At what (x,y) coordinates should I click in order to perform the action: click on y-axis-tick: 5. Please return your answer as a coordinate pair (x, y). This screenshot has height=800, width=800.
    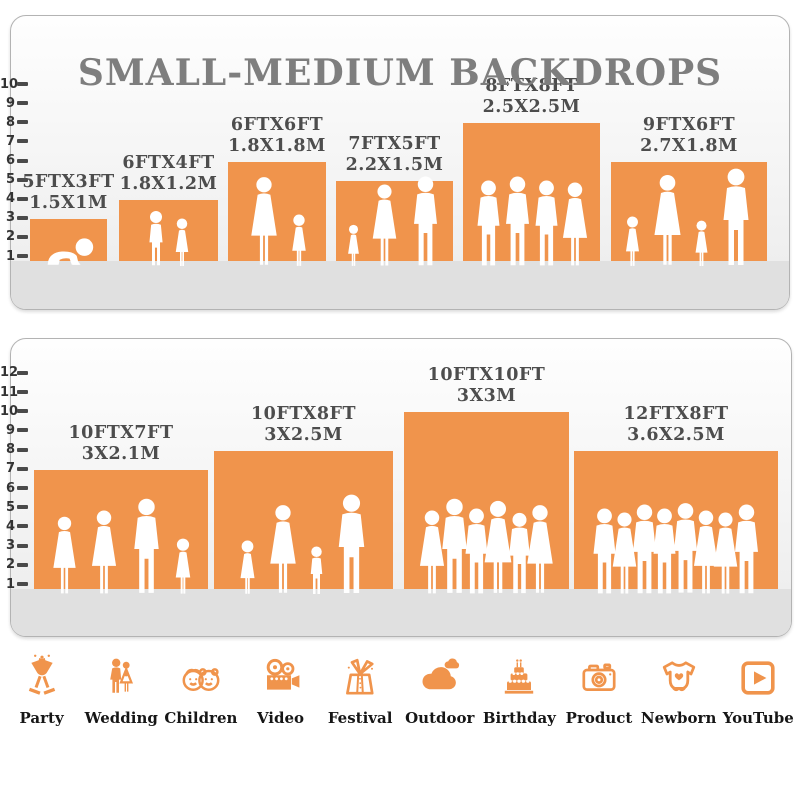
    Looking at the image, I should click on (14, 180).